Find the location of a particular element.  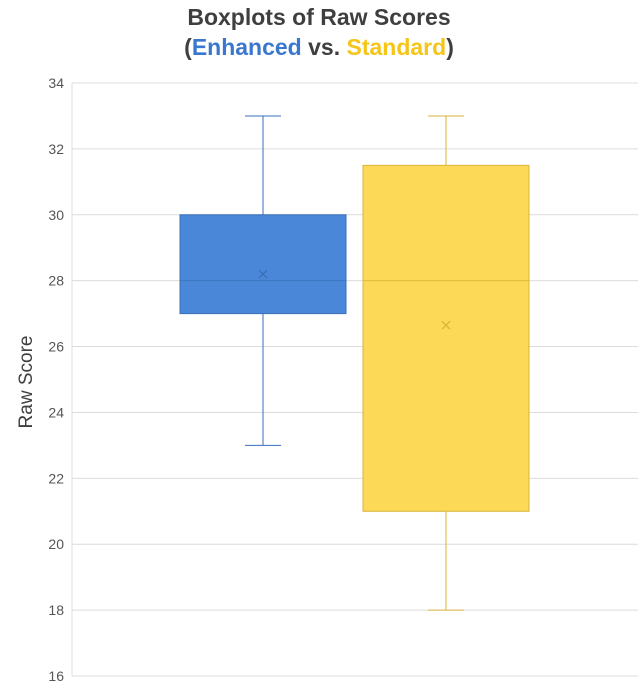

close-paren: ) is located at coordinates (450, 47).